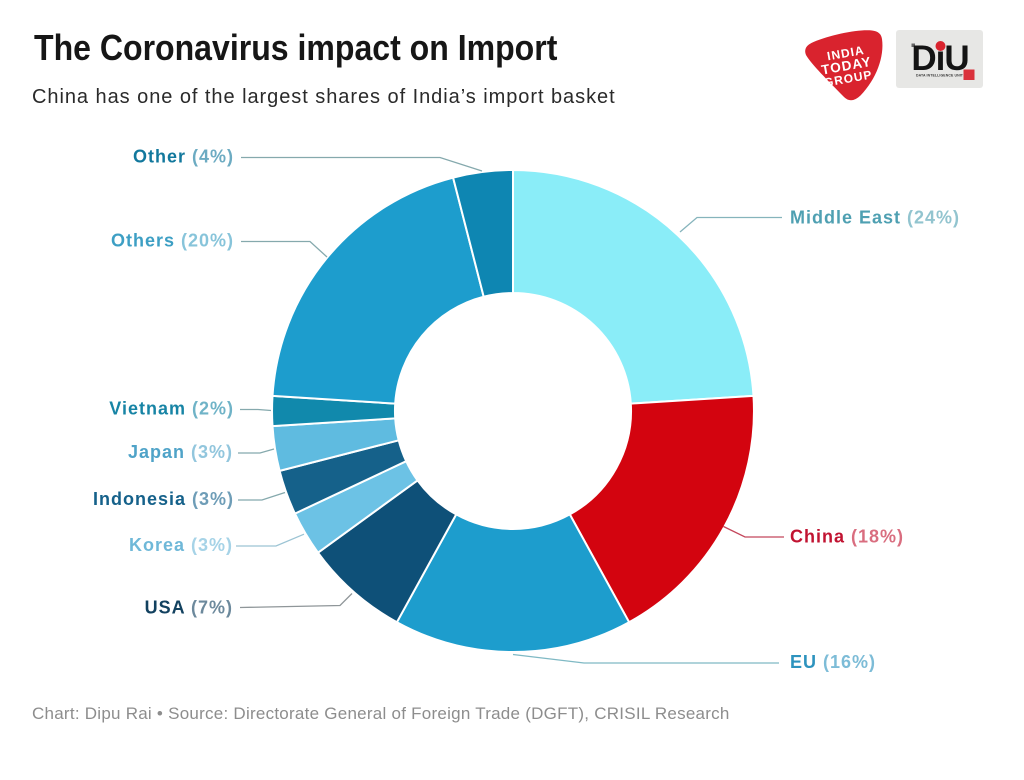 The image size is (1024, 780). Describe the element at coordinates (171, 409) in the screenshot. I see `svg-text: Vietnam (2%)` at that location.